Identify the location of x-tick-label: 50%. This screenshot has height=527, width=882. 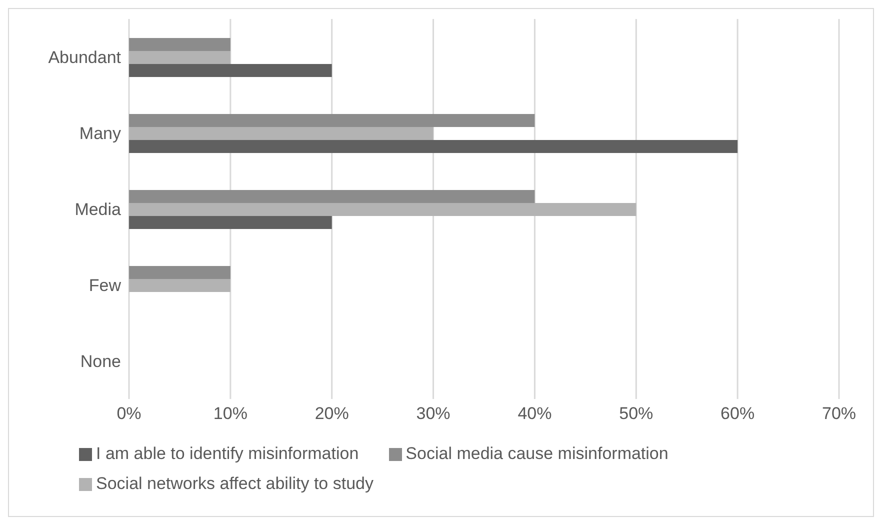
(636, 414).